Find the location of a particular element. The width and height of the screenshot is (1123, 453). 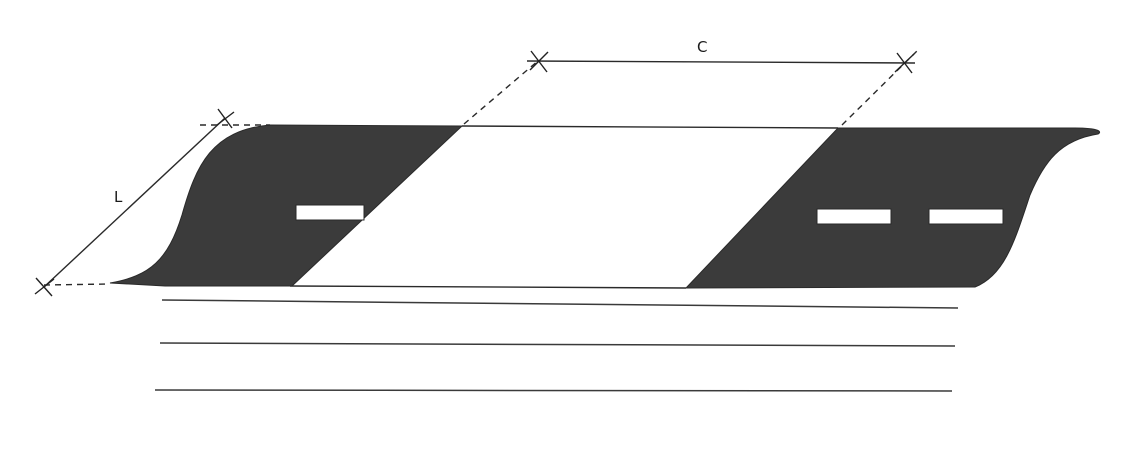

deck-top-edge is located at coordinates (650, 127).